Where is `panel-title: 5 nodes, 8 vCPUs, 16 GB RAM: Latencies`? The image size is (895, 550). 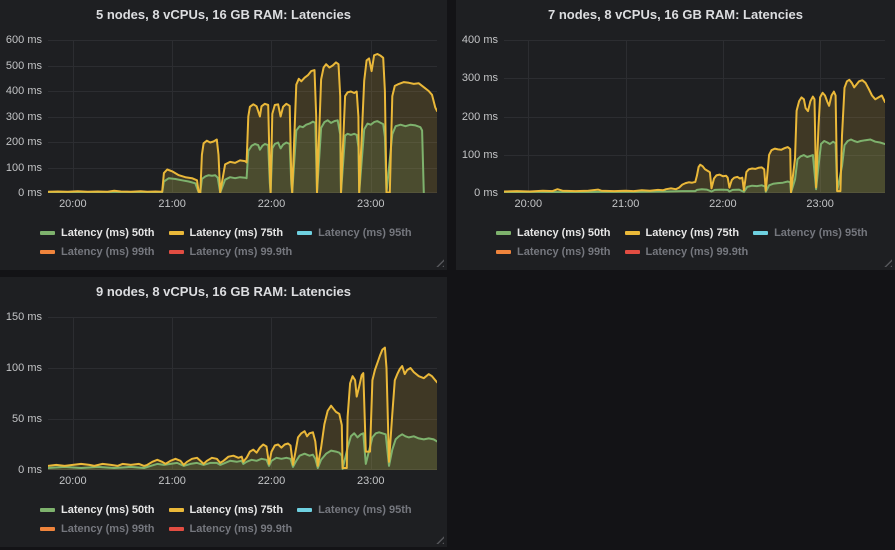
panel-title: 5 nodes, 8 vCPUs, 16 GB RAM: Latencies is located at coordinates (223, 14).